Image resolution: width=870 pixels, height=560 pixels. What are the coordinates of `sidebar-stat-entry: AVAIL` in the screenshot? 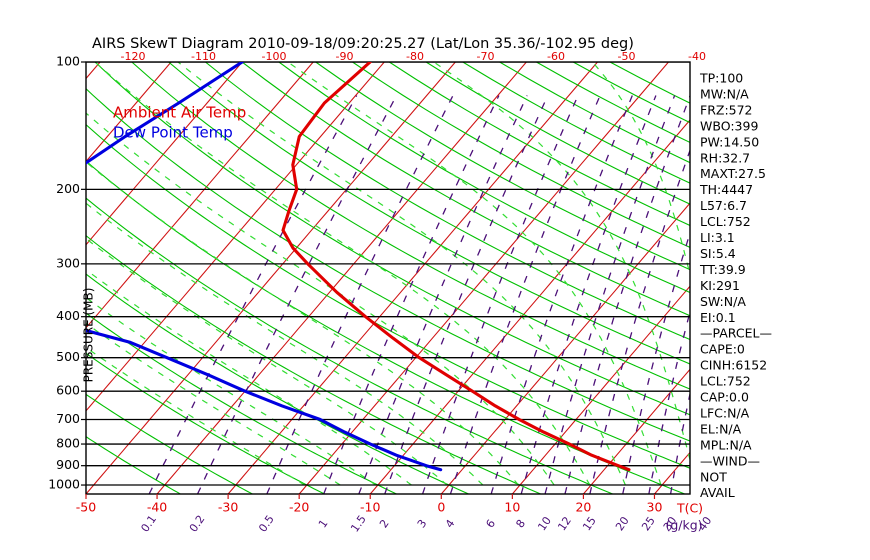 It's located at (717, 492).